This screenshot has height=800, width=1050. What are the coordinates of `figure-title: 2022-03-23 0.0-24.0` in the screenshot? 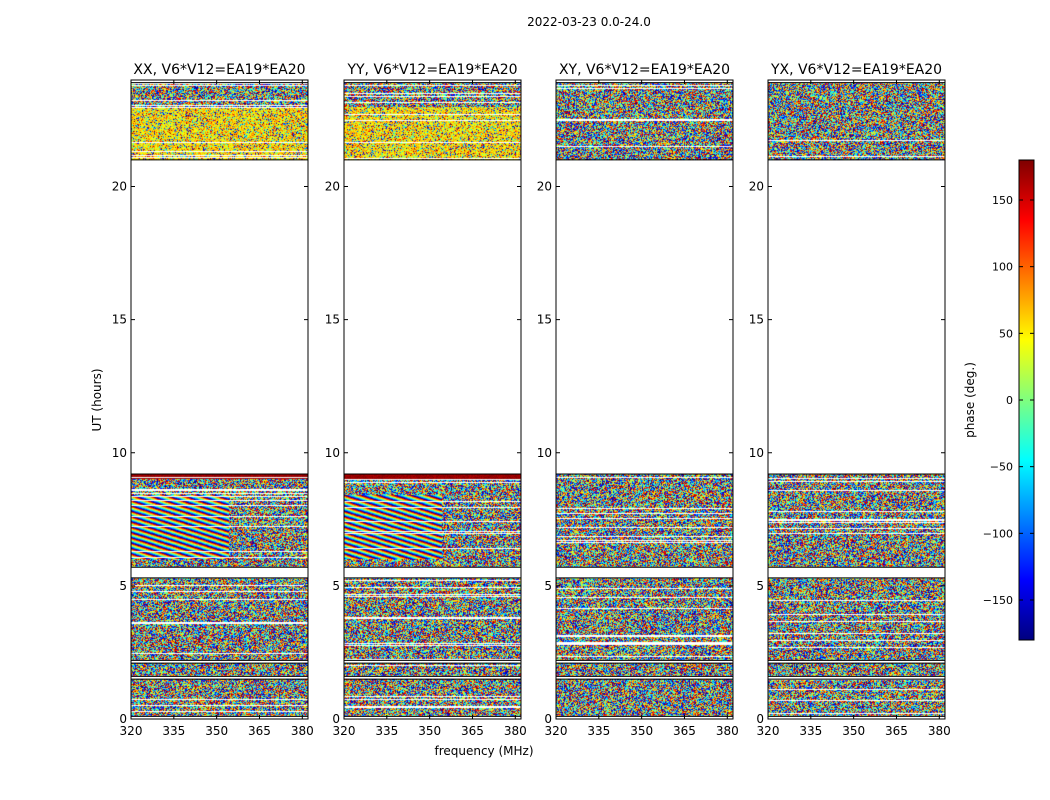 It's located at (589, 22).